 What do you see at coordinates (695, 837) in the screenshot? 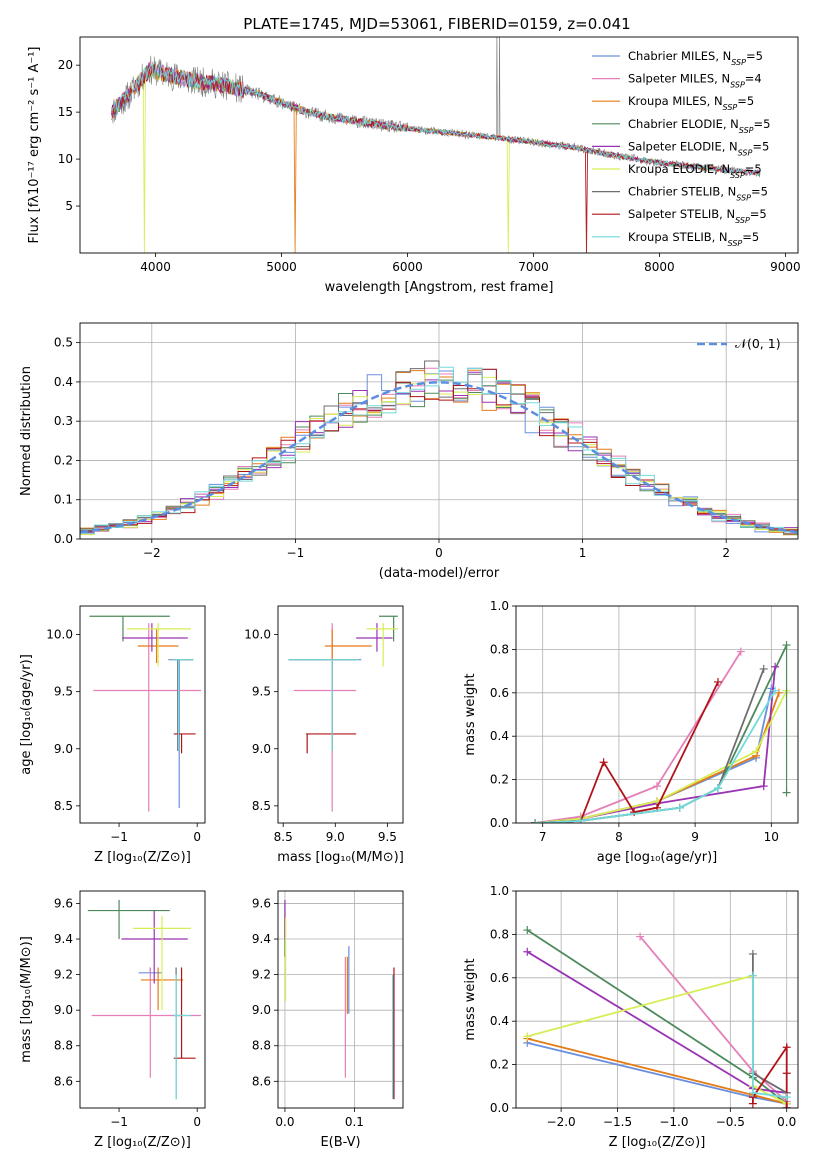
I see `x-tick-label: 9` at bounding box center [695, 837].